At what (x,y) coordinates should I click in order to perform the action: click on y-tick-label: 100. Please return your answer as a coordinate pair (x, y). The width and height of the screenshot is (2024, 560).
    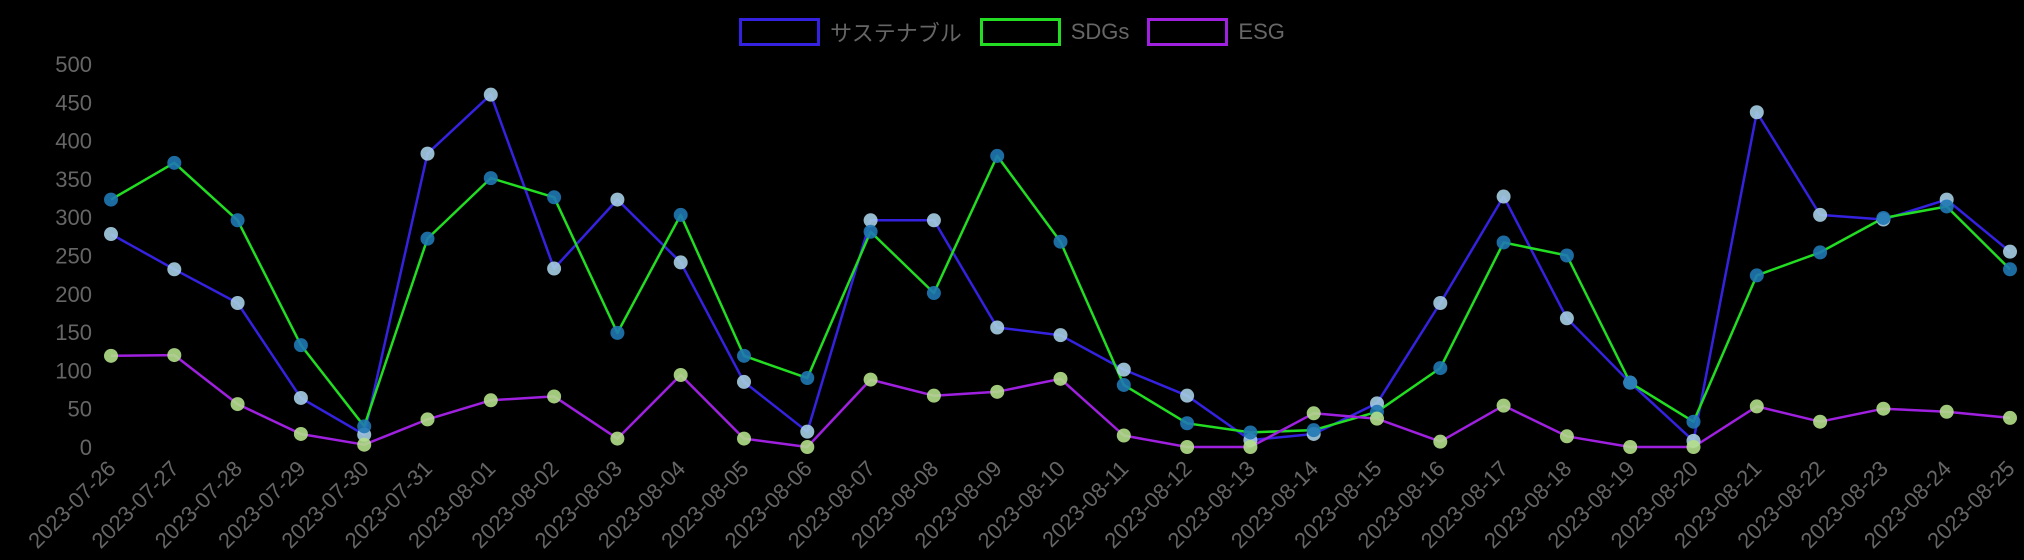
    Looking at the image, I should click on (73, 370).